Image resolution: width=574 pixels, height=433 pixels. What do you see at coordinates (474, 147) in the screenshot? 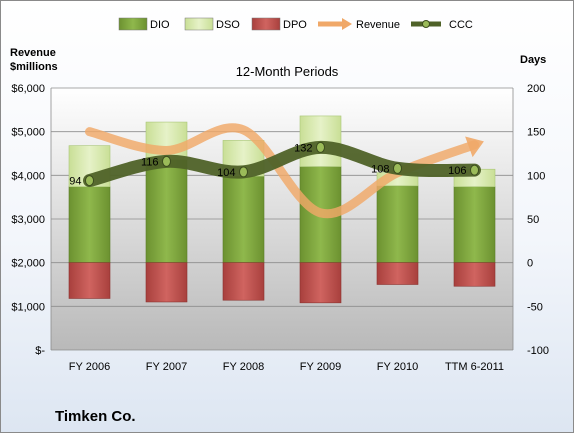
I see `revenue-arrowhead` at bounding box center [474, 147].